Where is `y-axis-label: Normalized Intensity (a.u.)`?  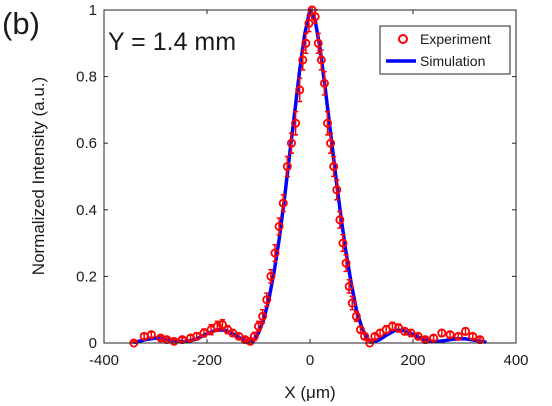
y-axis-label: Normalized Intensity (a.u.) is located at coordinates (38, 176).